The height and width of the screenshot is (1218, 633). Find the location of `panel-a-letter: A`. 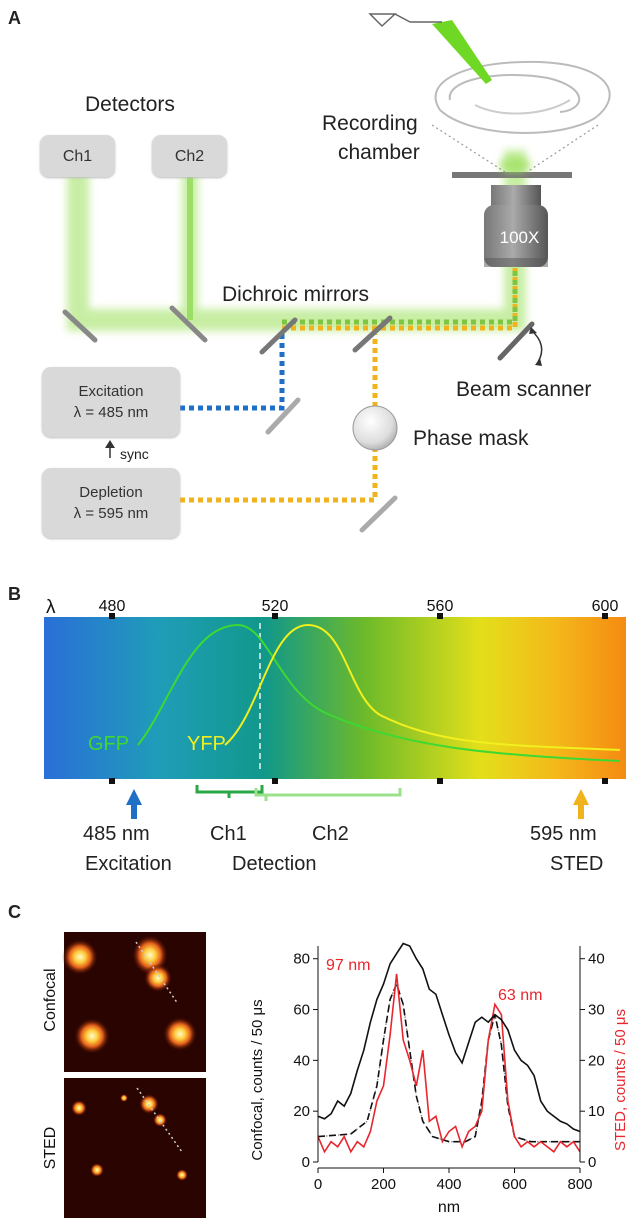

panel-a-letter: A is located at coordinates (14, 18).